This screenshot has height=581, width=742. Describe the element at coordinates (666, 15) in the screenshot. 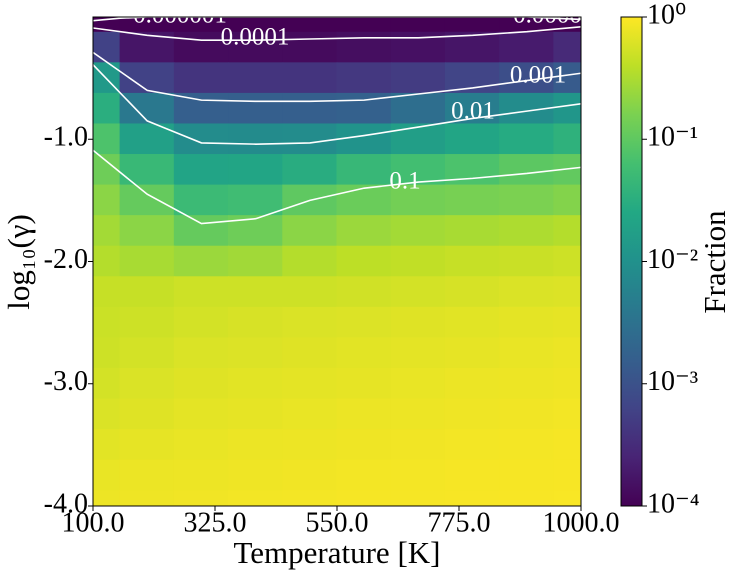

I see `colorbar-tick-label: 10⁰` at that location.